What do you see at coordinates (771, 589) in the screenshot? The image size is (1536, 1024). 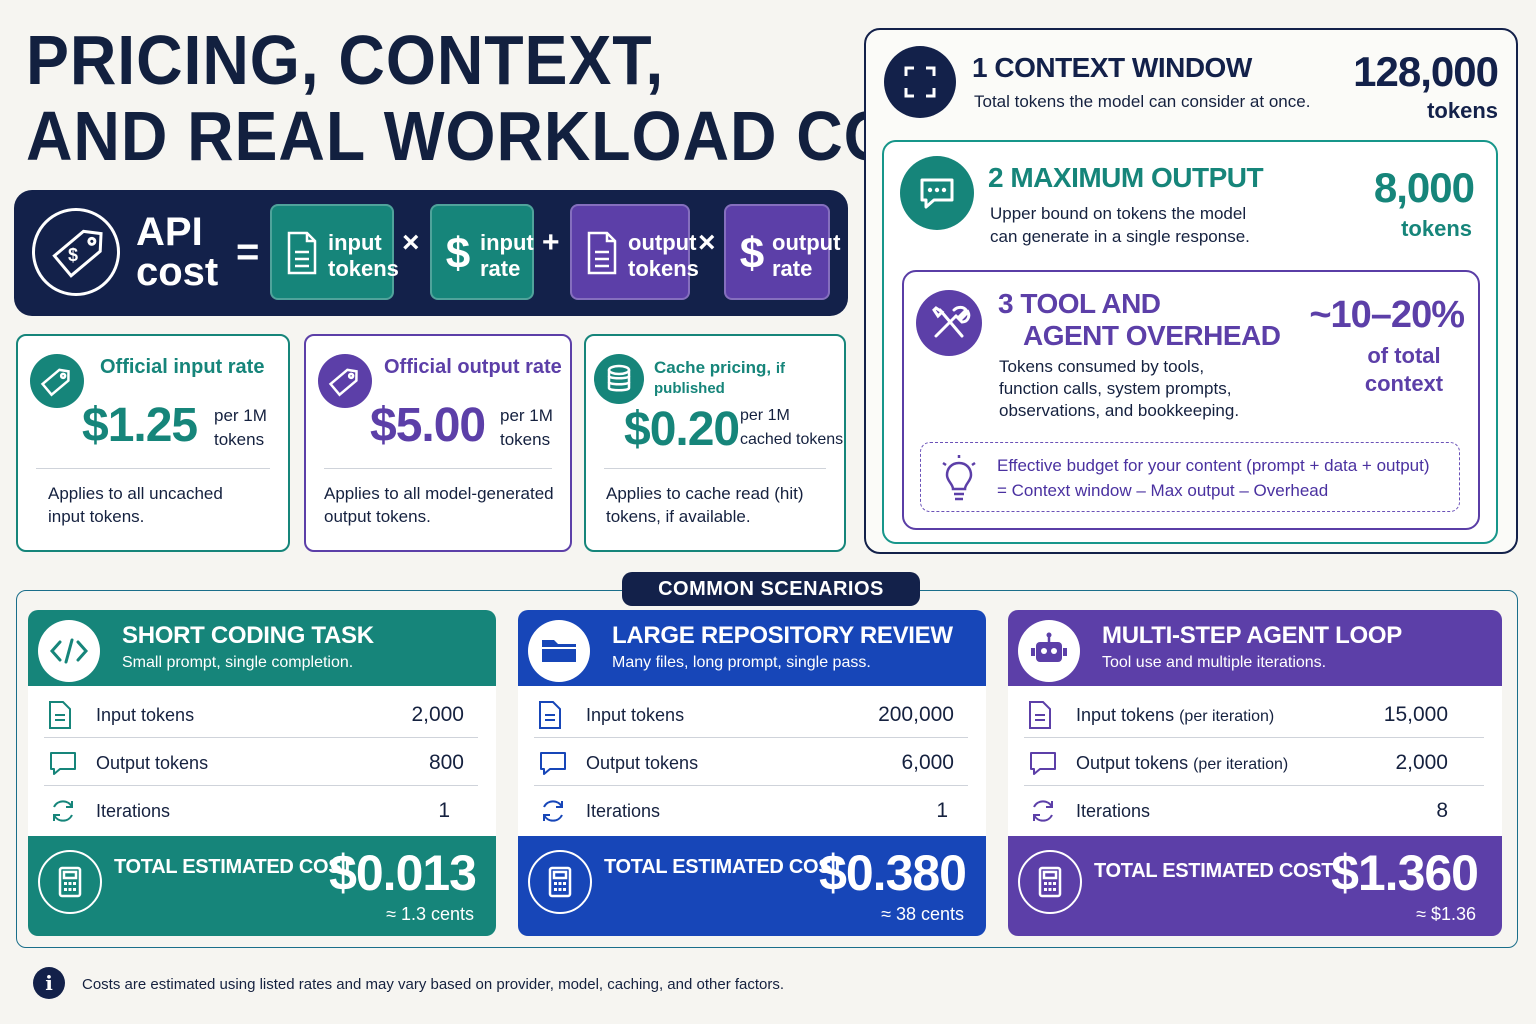 I see `scenarios-label: COMMON SCENARIOS` at bounding box center [771, 589].